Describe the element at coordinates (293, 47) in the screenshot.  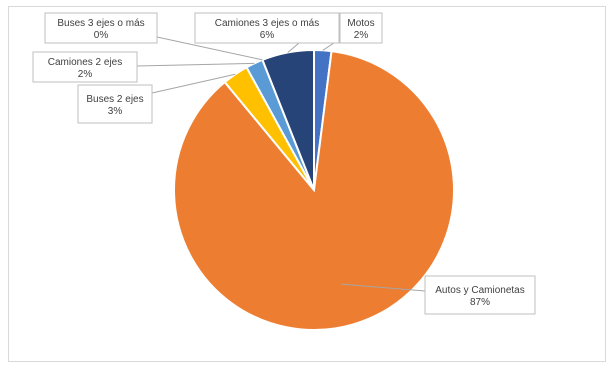
I see `leader-line-camiones-3-ejes-o-m-s` at that location.